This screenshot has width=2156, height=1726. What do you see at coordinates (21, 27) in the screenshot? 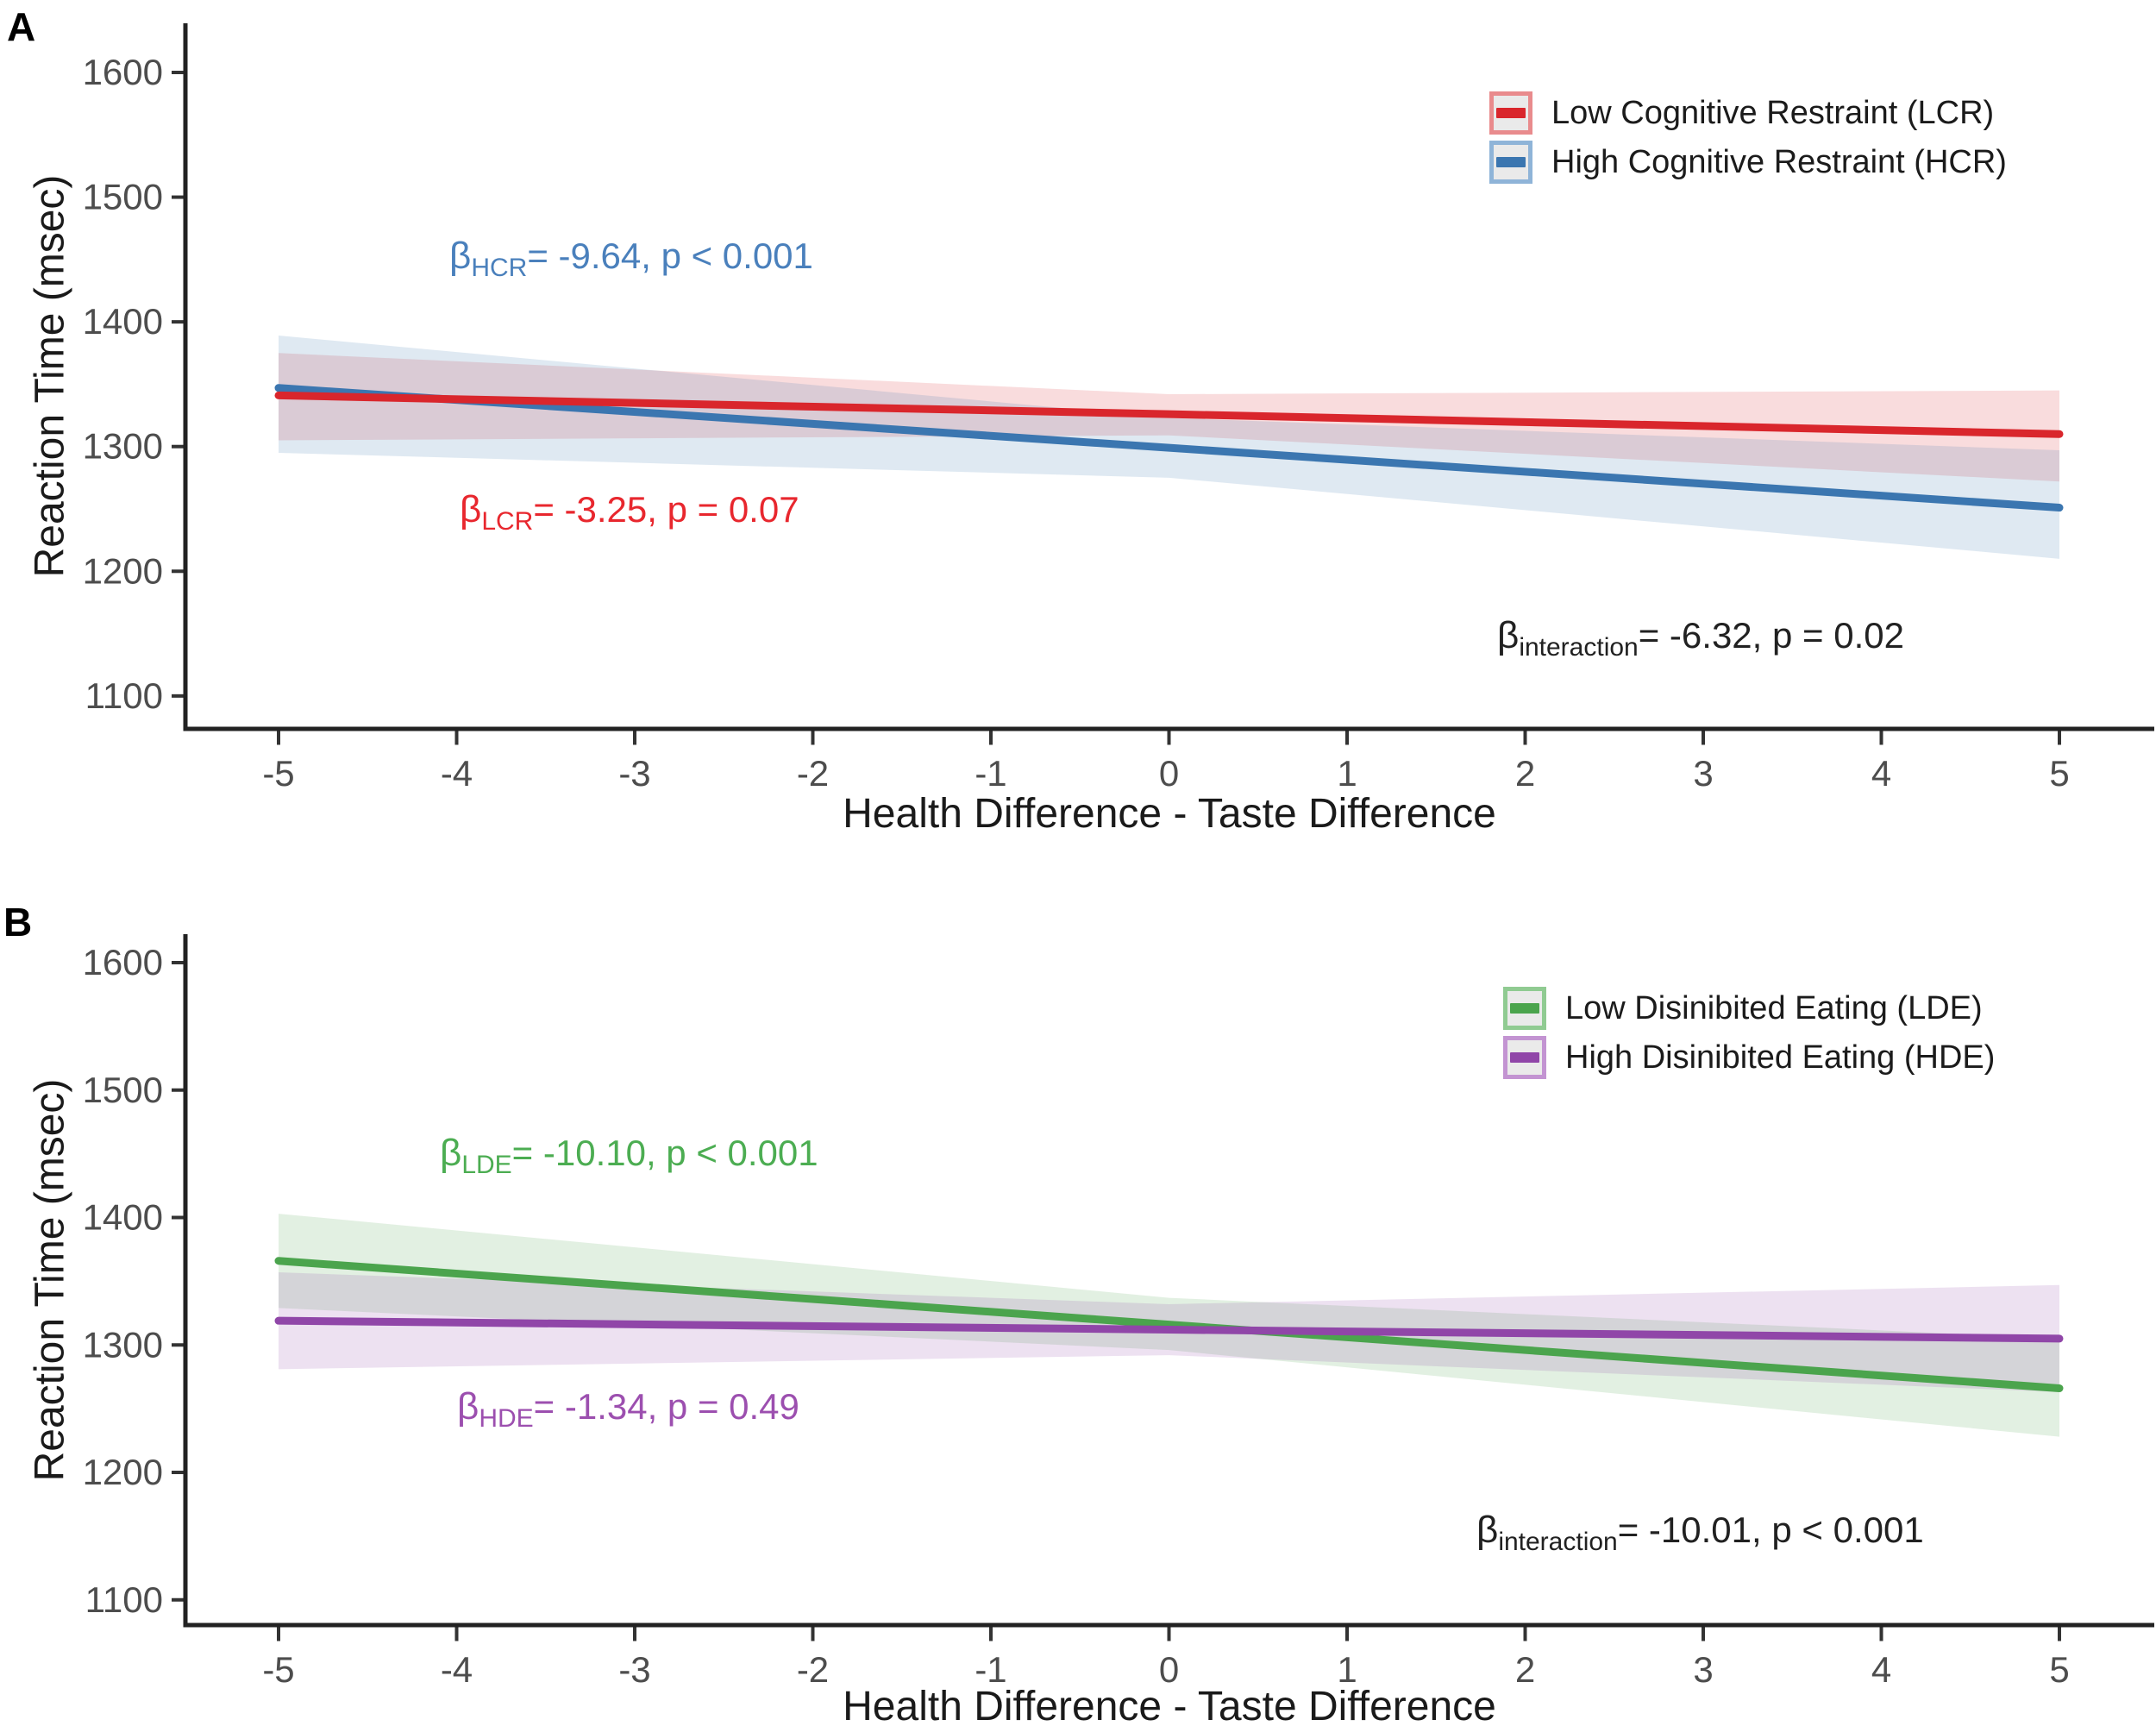
I see `panel-a-label: A` at bounding box center [21, 27].